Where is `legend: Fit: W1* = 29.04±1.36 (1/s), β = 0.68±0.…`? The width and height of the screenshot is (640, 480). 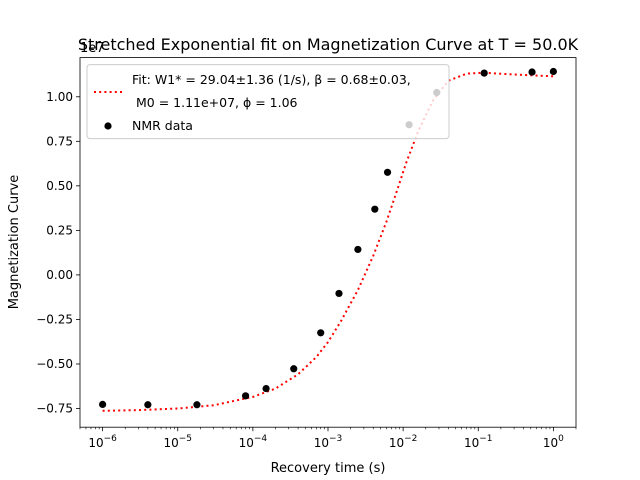 legend: Fit: W1* = 29.04±1.36 (1/s), β = 0.68±0.… is located at coordinates (268, 102).